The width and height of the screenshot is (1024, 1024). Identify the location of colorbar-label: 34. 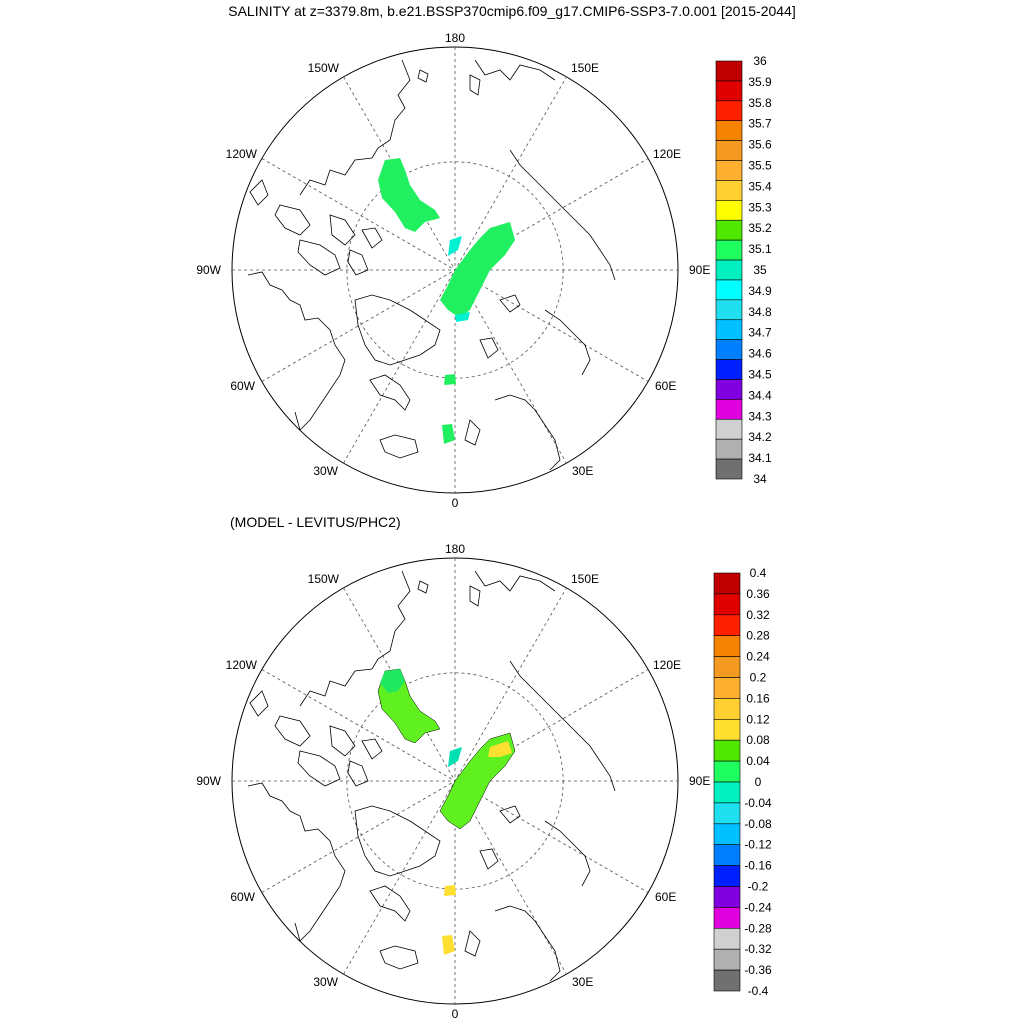
(760, 479).